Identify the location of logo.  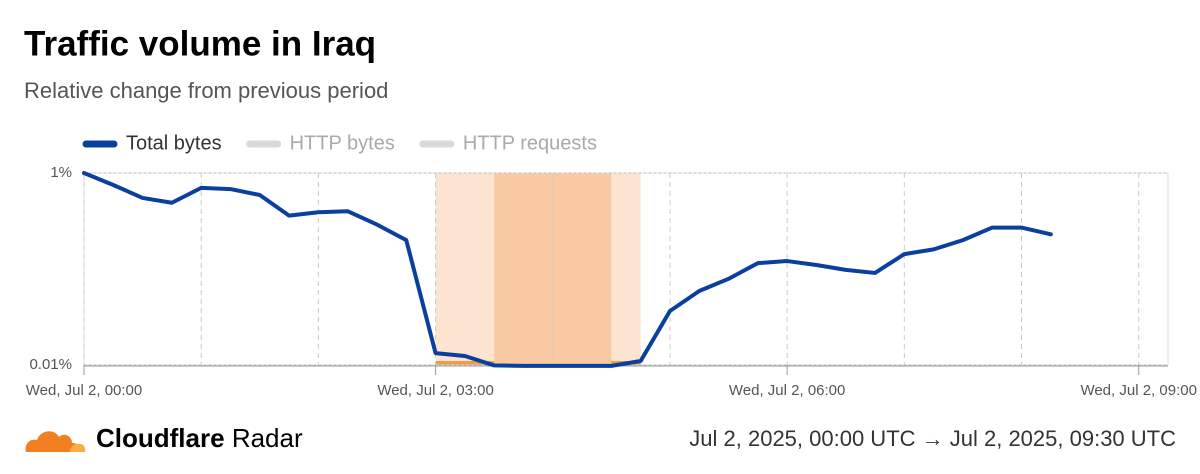
(55, 441).